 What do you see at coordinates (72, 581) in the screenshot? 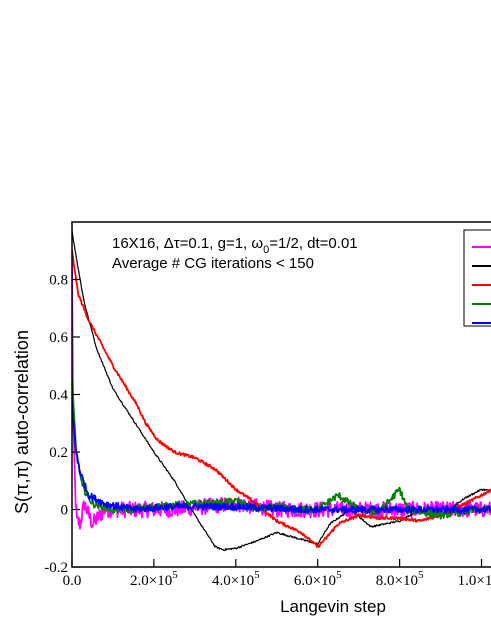
I see `x-tick-label: 0.0` at bounding box center [72, 581].